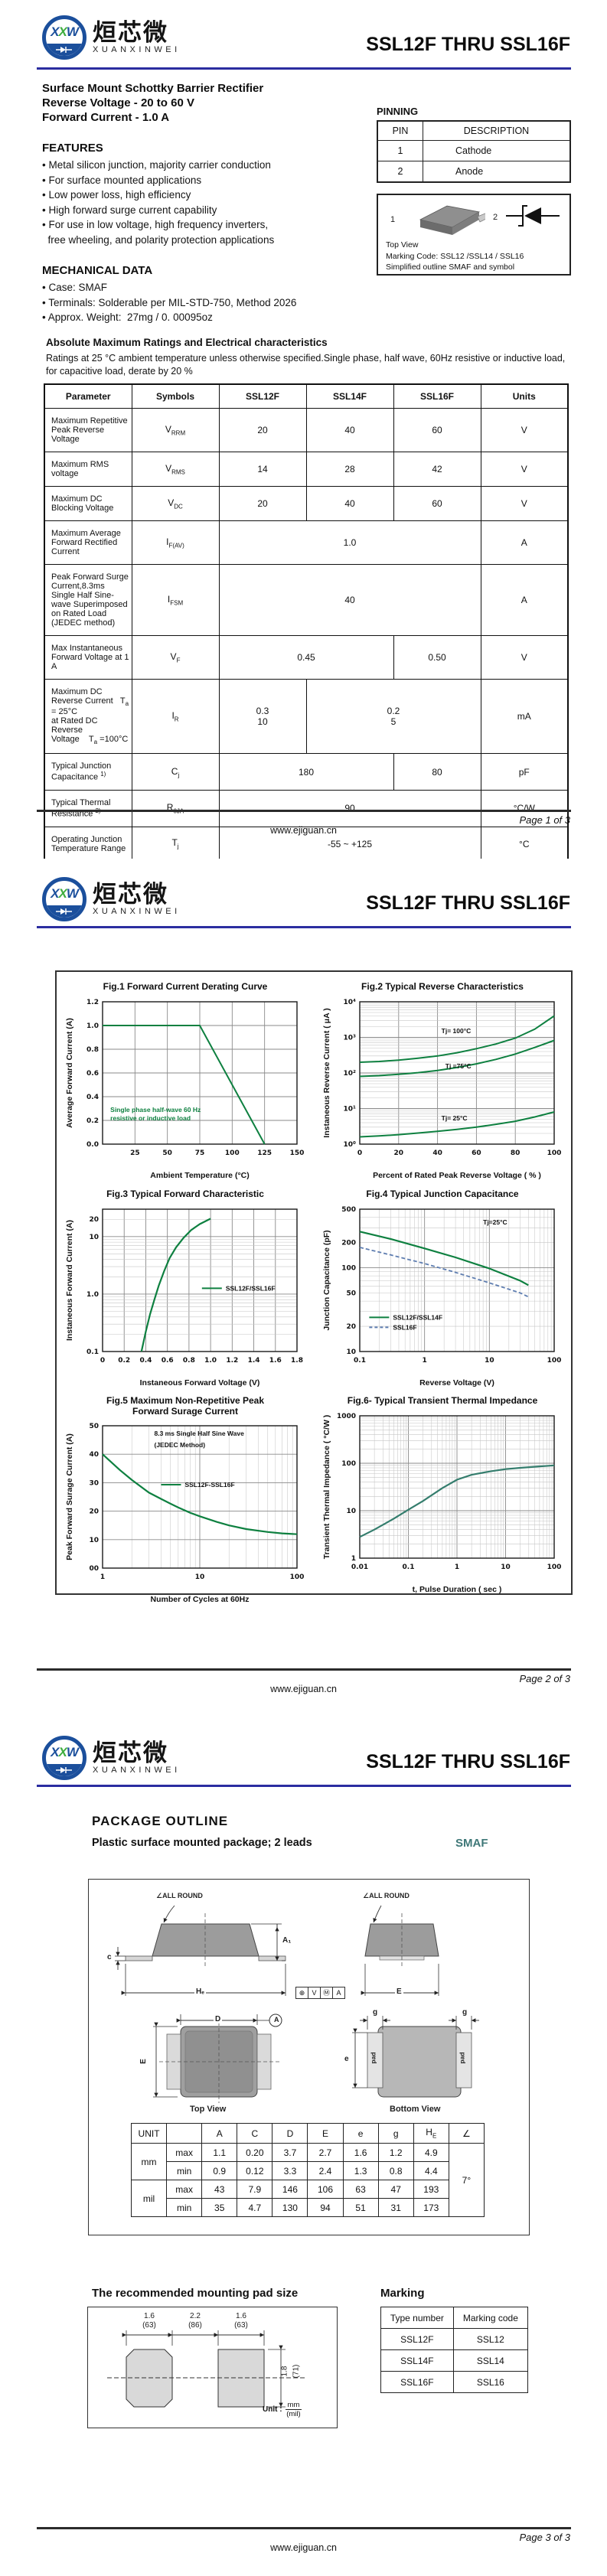 The width and height of the screenshot is (607, 2576). I want to click on svg-text: 40, so click(94, 1456).